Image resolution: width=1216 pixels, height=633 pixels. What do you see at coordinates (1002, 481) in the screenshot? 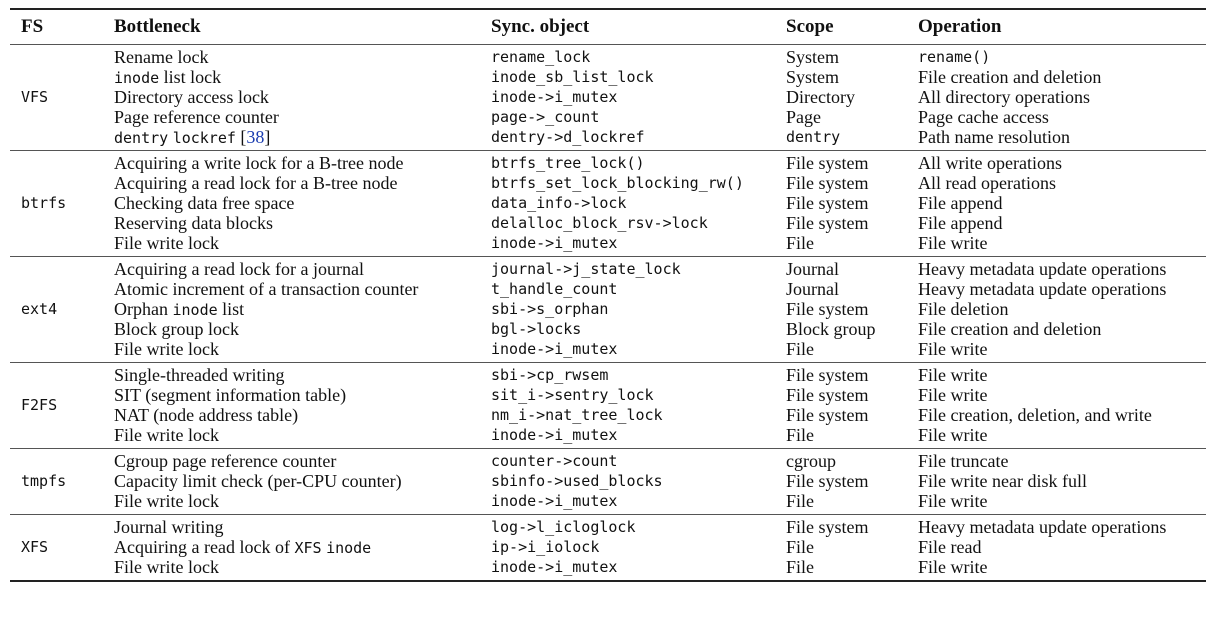
I see `operation-cell: File write near disk full` at bounding box center [1002, 481].